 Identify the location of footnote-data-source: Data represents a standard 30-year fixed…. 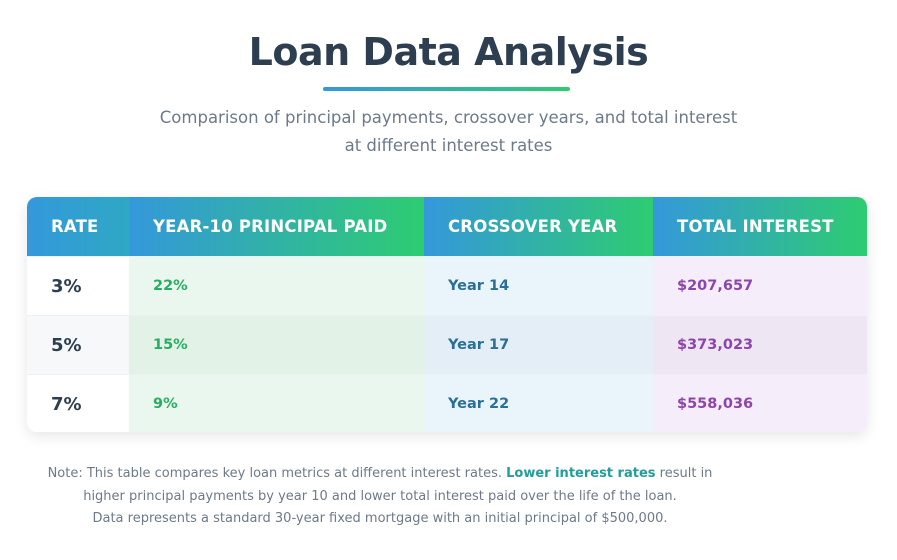
(380, 518).